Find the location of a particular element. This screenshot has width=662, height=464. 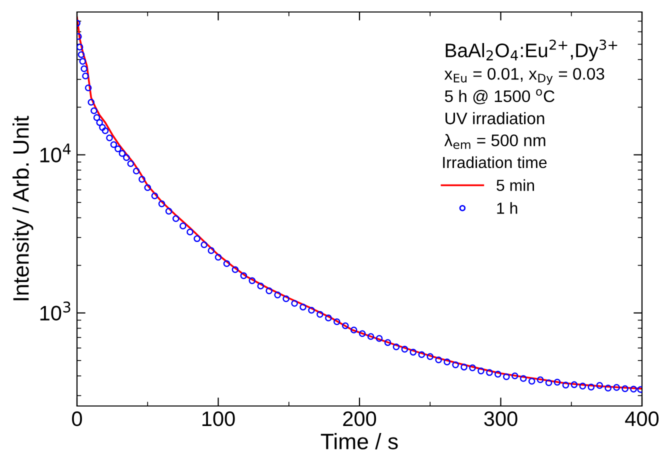

annotation: x$_{Eu}$ = 0.01, x$_{Dy}$ = 0.03 is located at coordinates (524, 76).